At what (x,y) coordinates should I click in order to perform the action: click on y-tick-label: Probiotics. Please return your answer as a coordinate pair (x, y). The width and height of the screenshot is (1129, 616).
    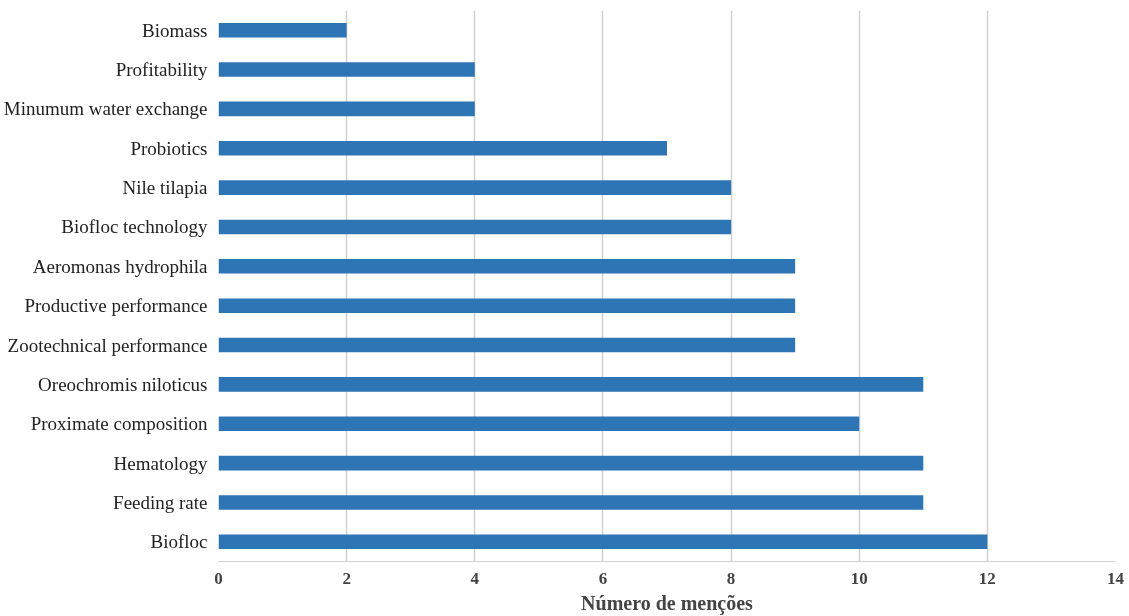
    Looking at the image, I should click on (169, 148).